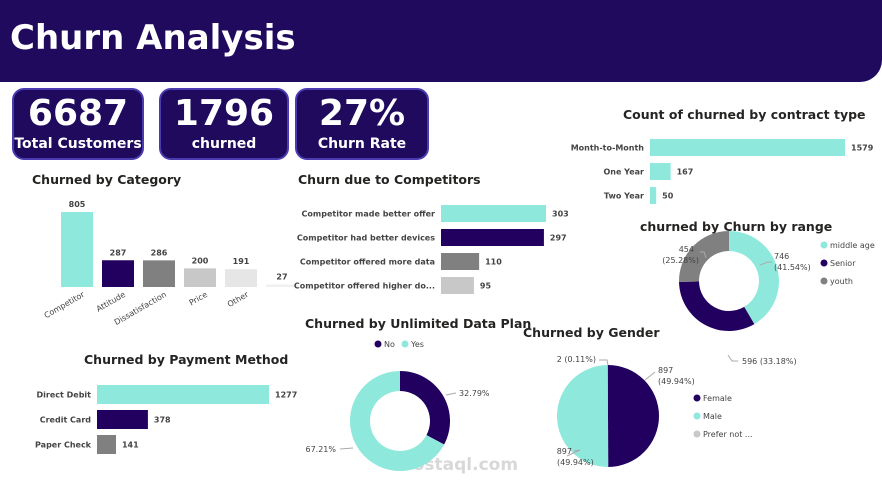 This screenshot has height=489, width=882. Describe the element at coordinates (369, 214) in the screenshot. I see `competitors-tick-label: Competitor made better offer` at that location.